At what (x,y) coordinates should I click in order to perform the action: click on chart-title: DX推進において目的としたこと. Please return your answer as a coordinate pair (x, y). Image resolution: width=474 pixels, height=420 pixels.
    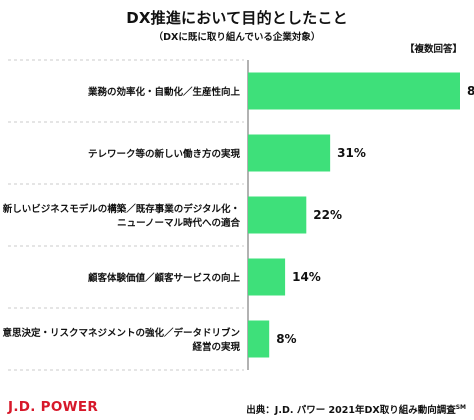
    Looking at the image, I should click on (237, 18).